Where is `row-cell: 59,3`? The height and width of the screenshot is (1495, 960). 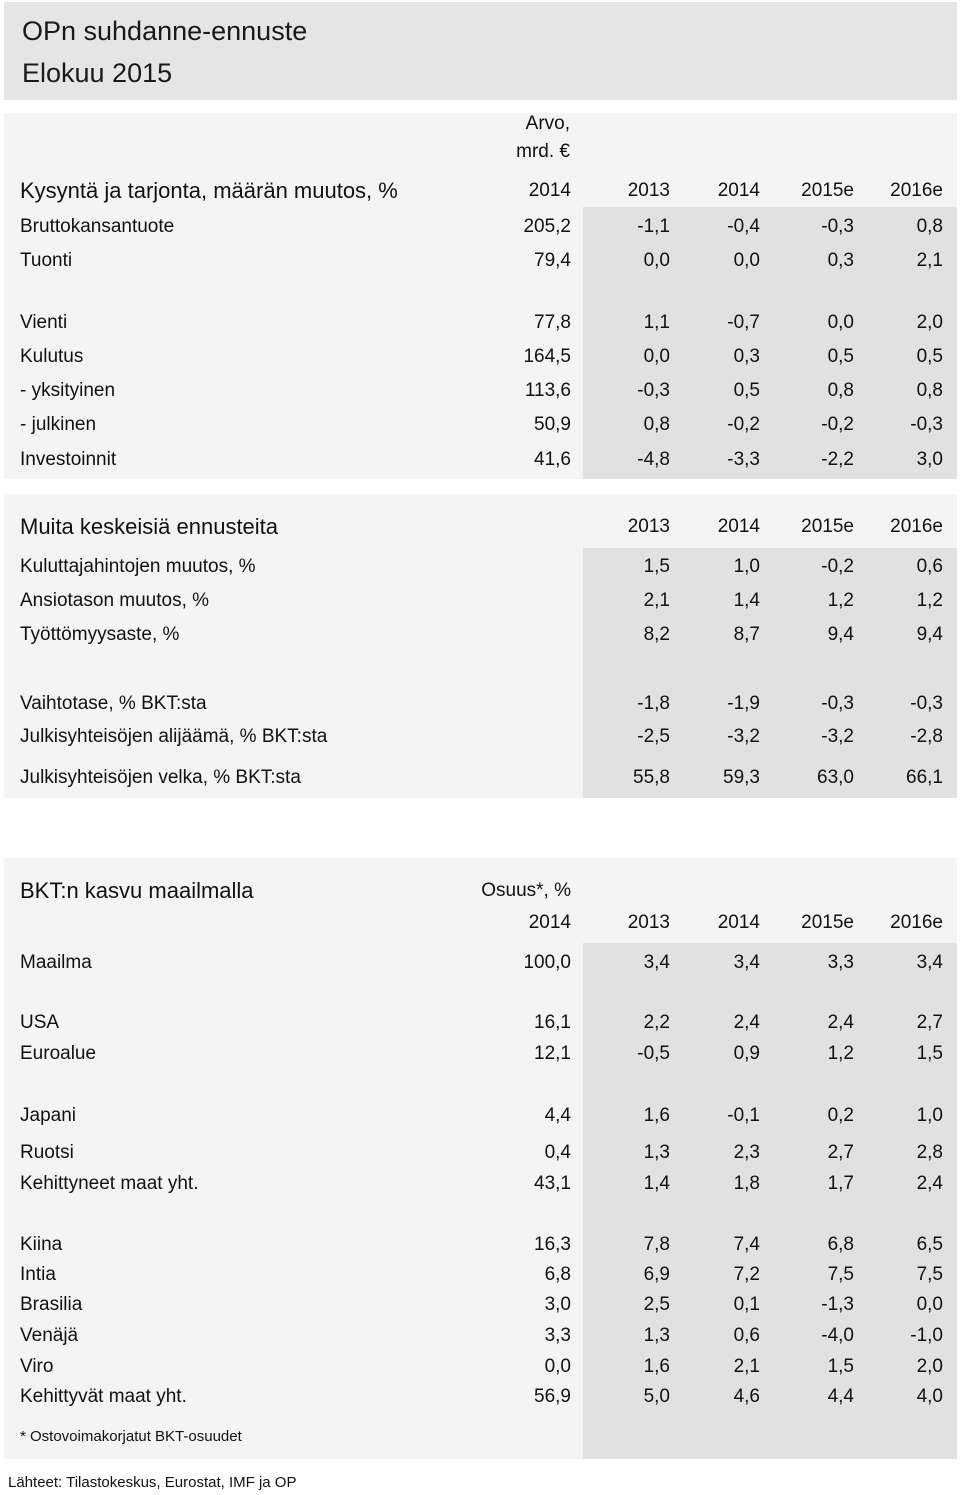 row-cell: 59,3 is located at coordinates (741, 777).